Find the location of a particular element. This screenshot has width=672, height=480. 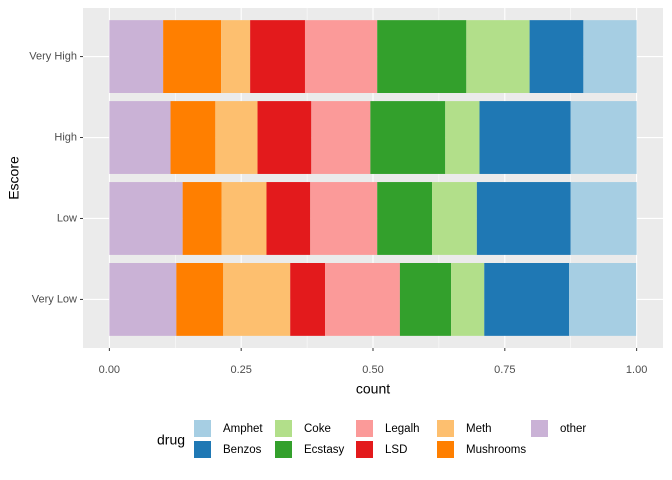

legend-label: LSD is located at coordinates (396, 450).